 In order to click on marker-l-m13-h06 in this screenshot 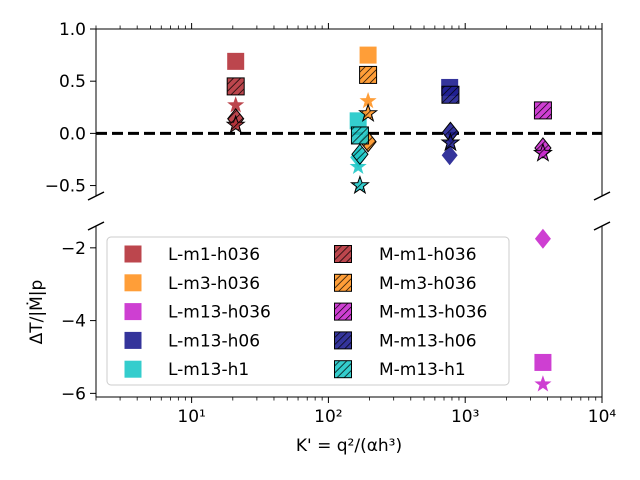, I will do `click(449, 155)`.